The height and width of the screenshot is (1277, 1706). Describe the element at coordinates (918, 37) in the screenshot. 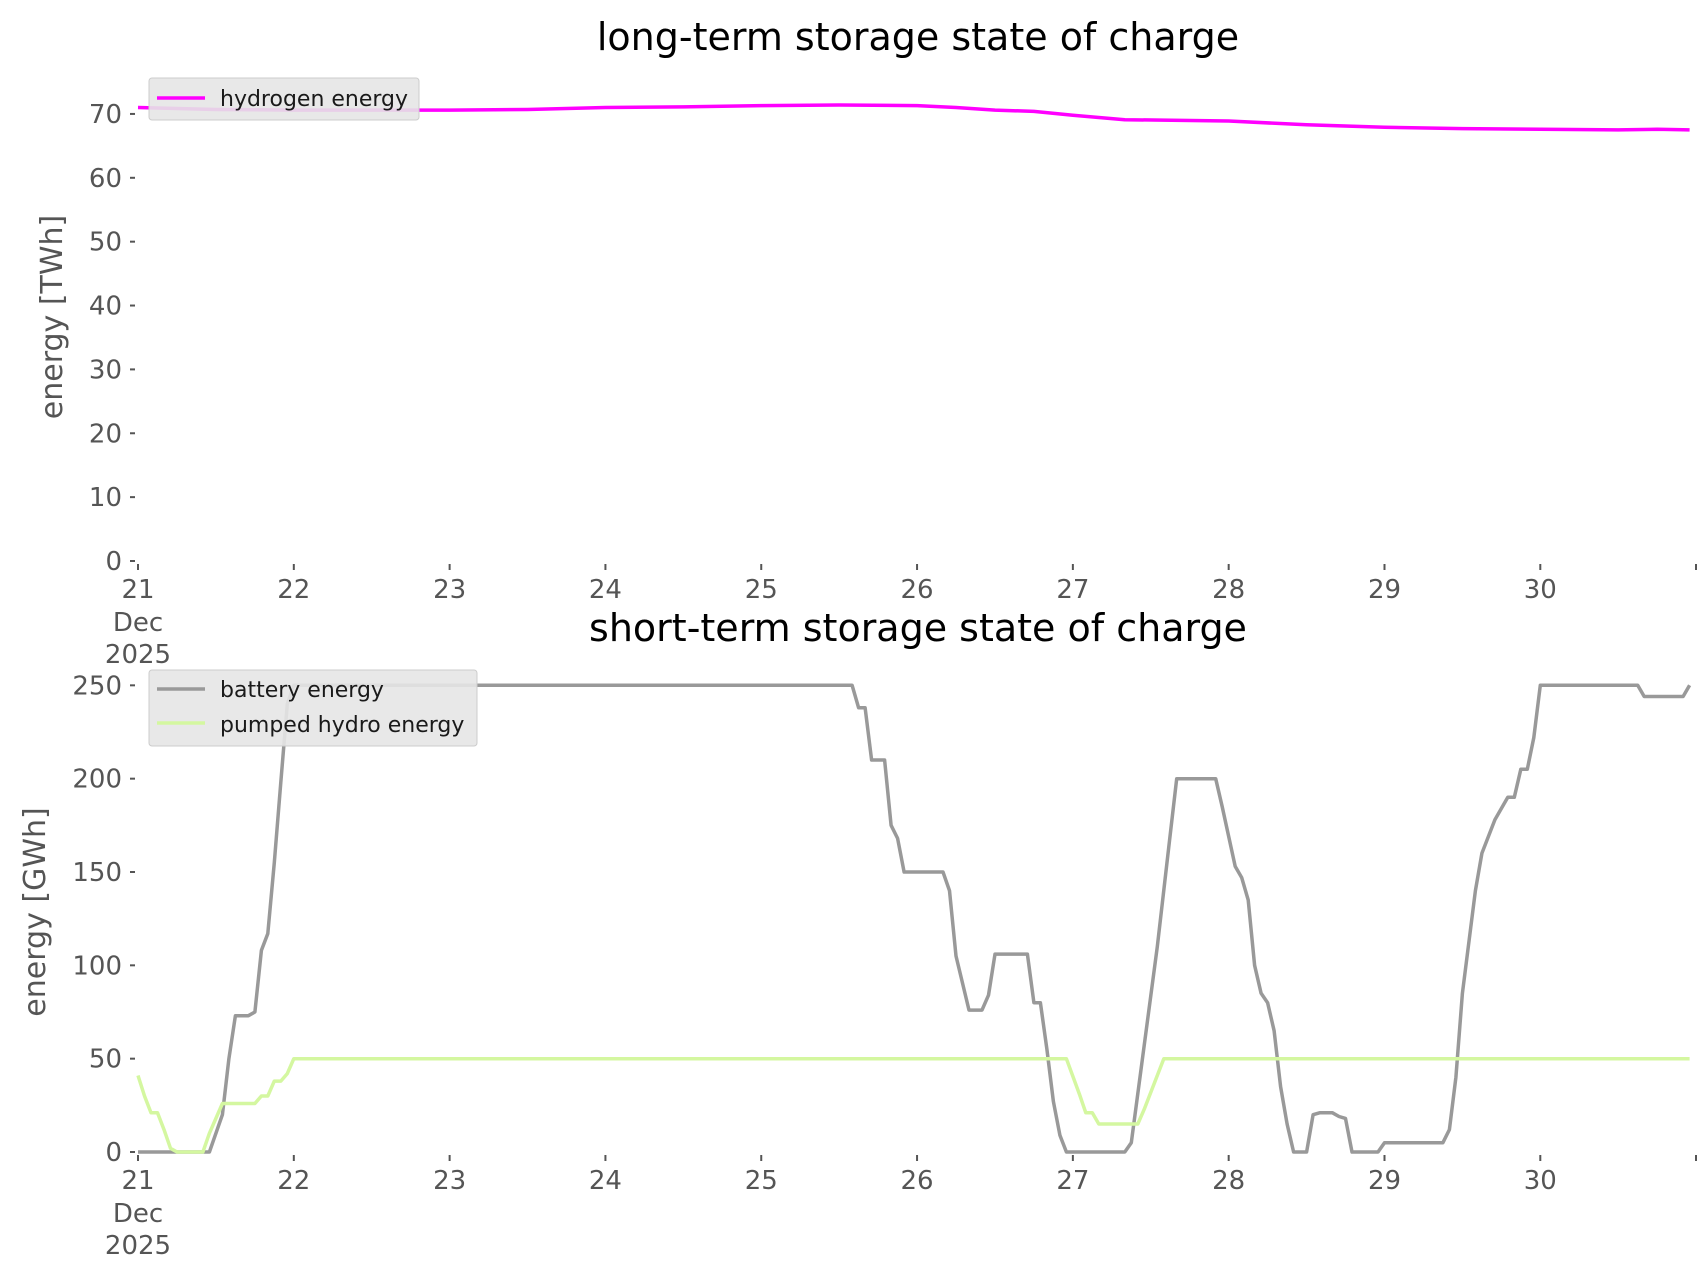

I see `long-term-chart-title: long-term storage state of charge` at that location.